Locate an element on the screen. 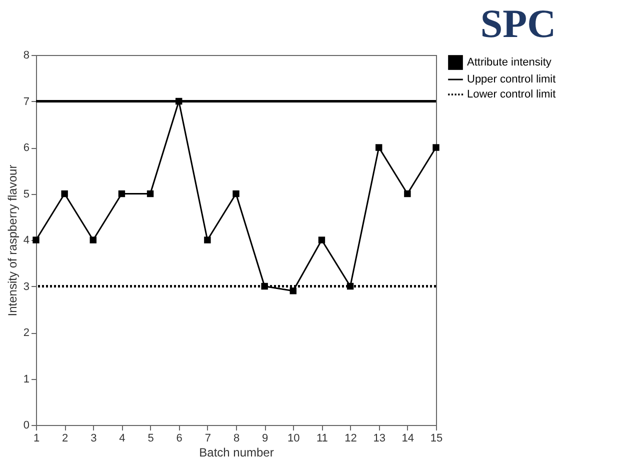  y-tick-label: 7 is located at coordinates (26, 102).